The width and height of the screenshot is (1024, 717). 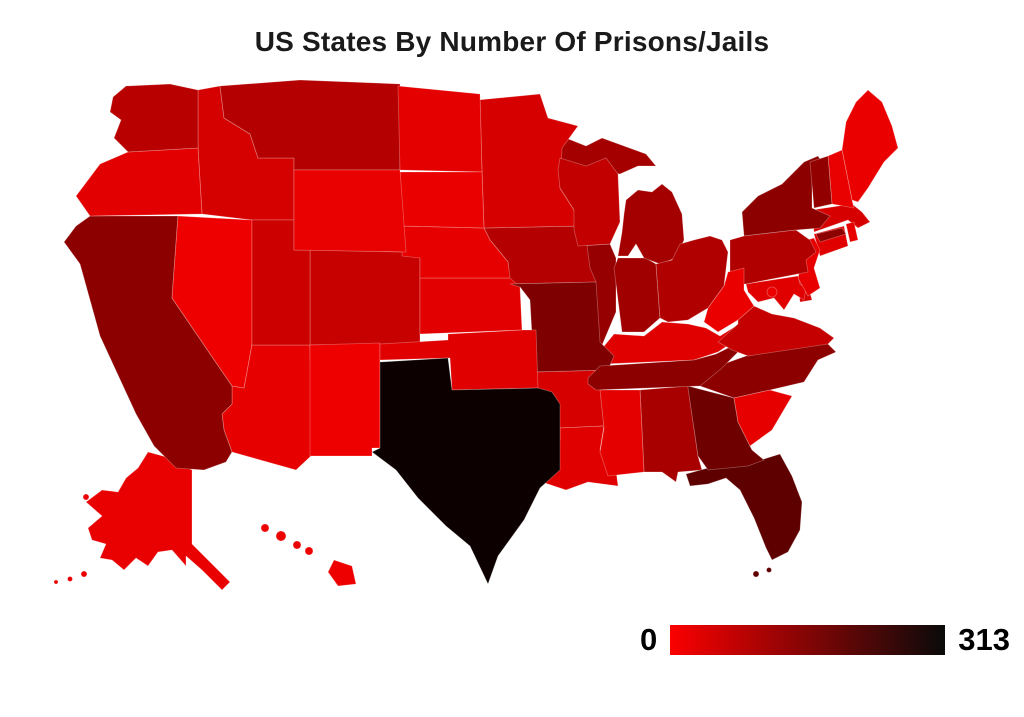 What do you see at coordinates (821, 182) in the screenshot?
I see `state-VT` at bounding box center [821, 182].